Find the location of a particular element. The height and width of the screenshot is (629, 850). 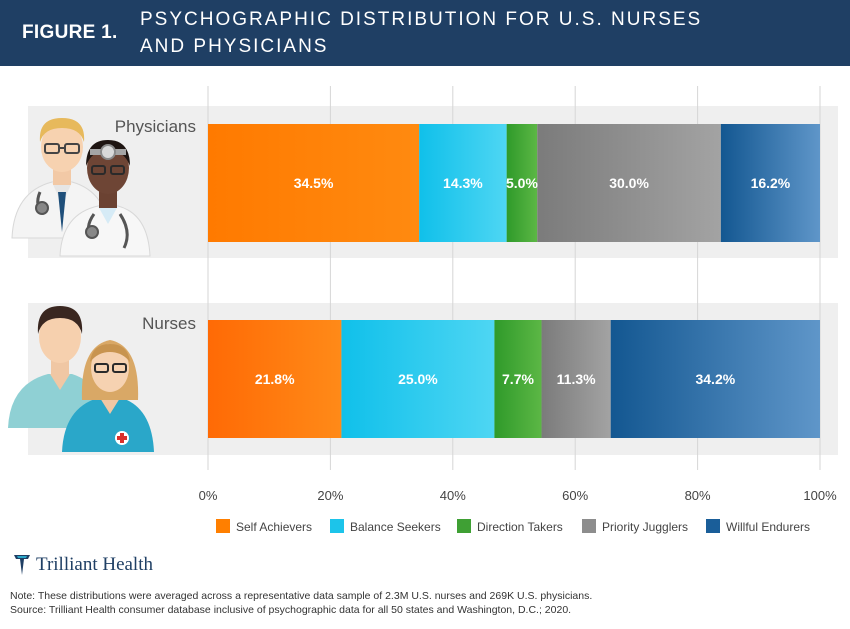

bar-nurses-self-achievers is located at coordinates (275, 379).